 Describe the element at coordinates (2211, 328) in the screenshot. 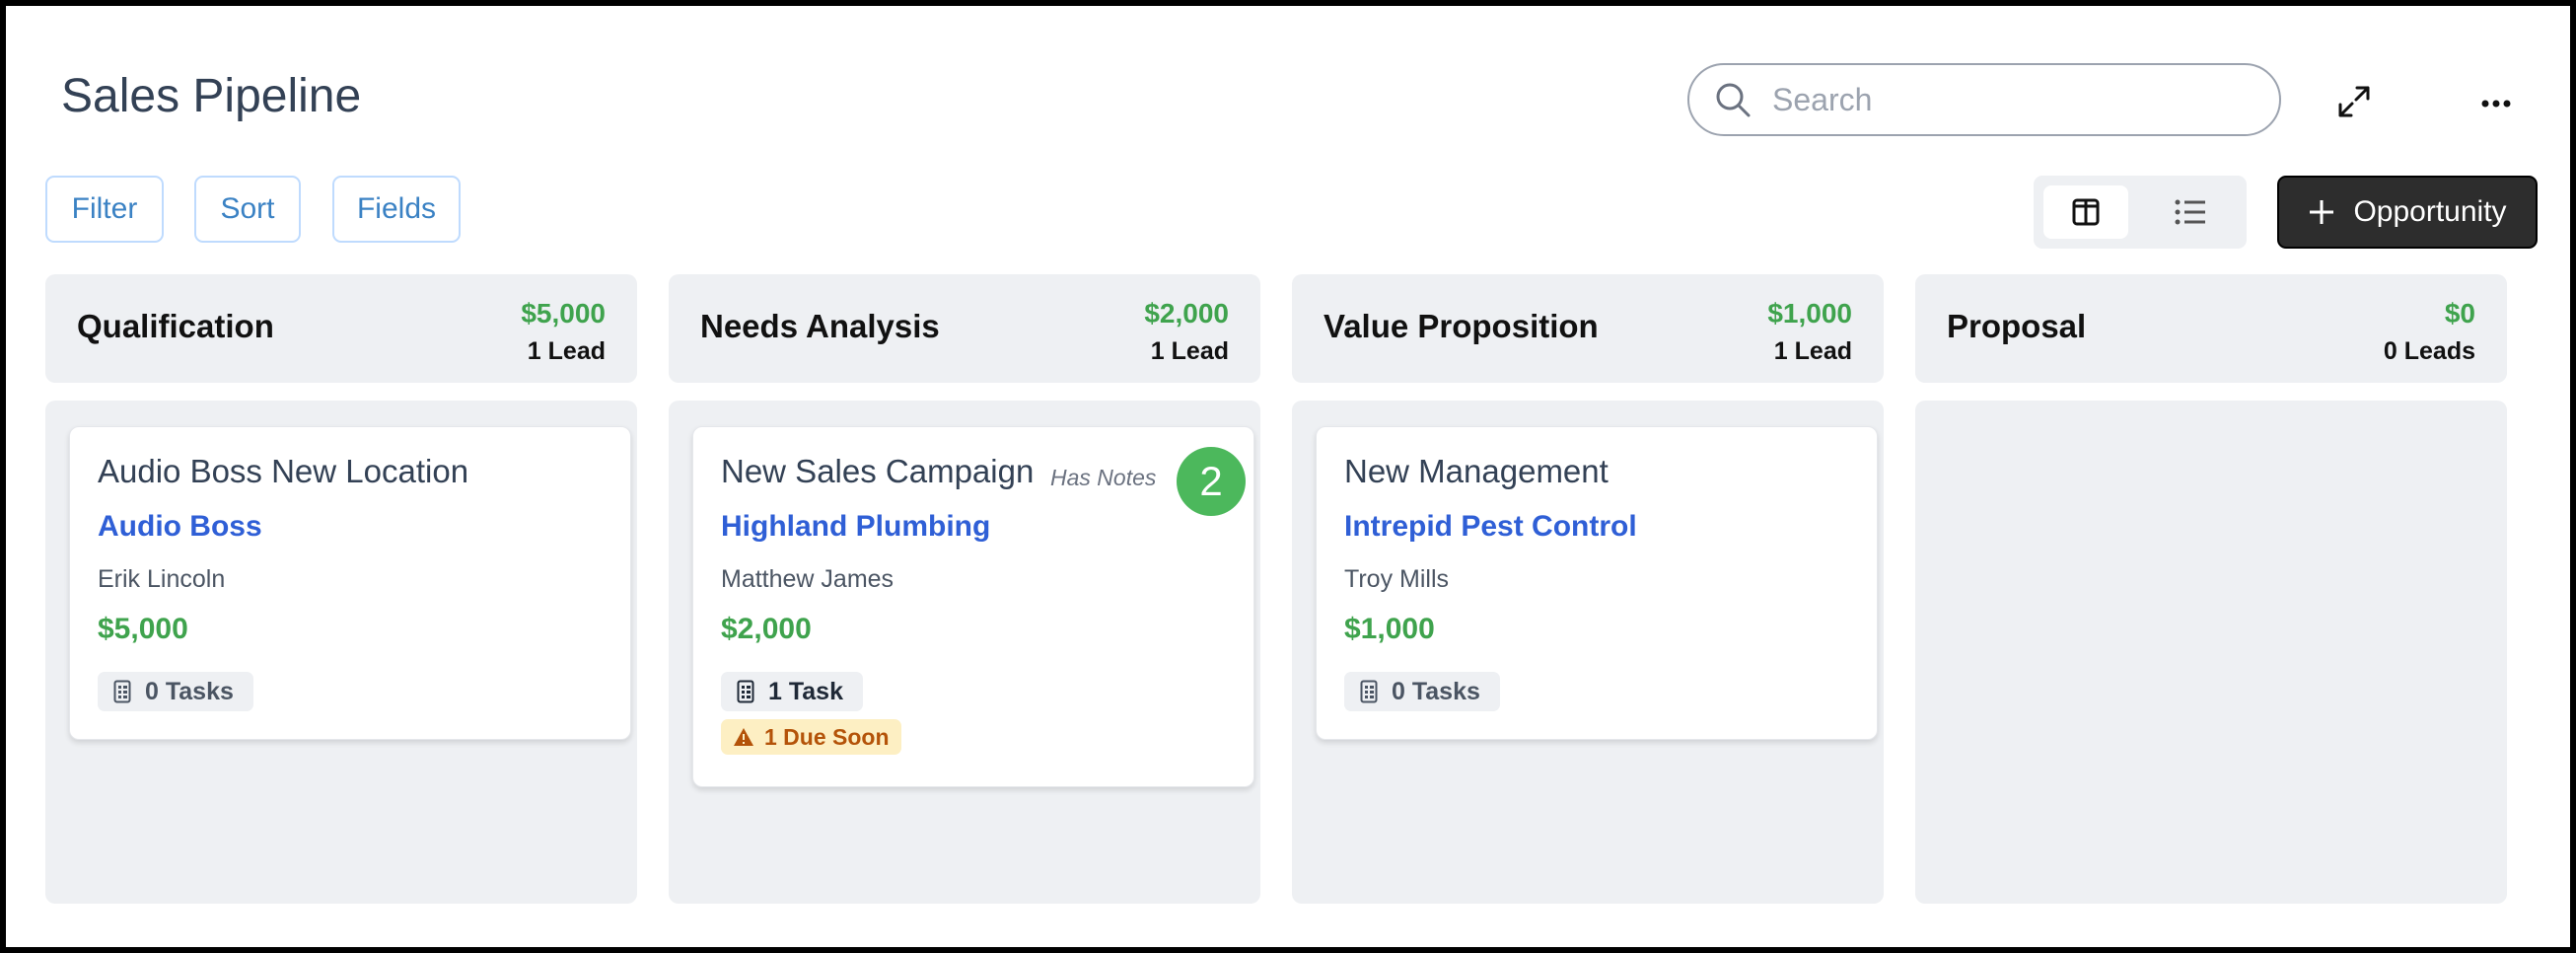

I see `column-header-proposal: Proposal $0 0 Leads` at that location.